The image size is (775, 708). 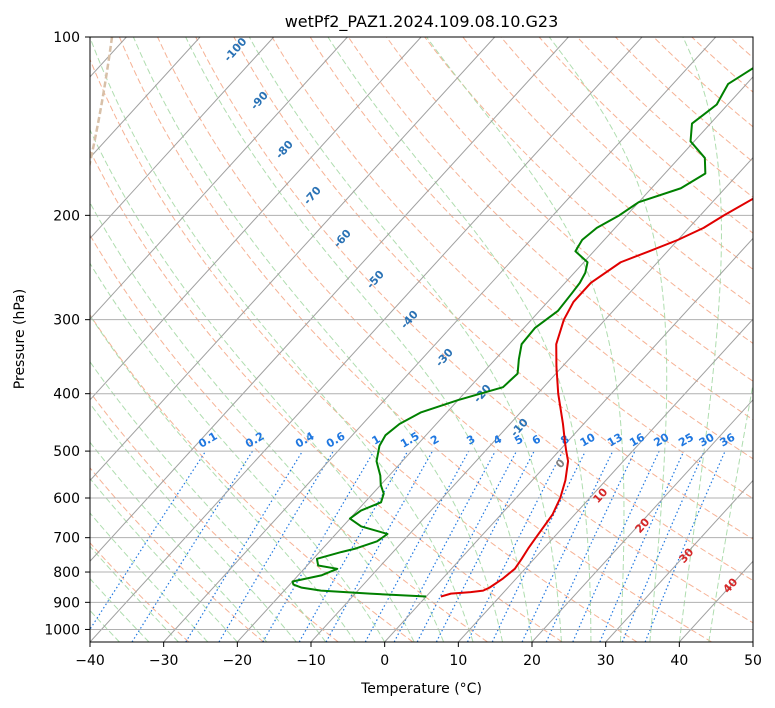 What do you see at coordinates (66, 321) in the screenshot?
I see `y-tick-label: 300` at bounding box center [66, 321].